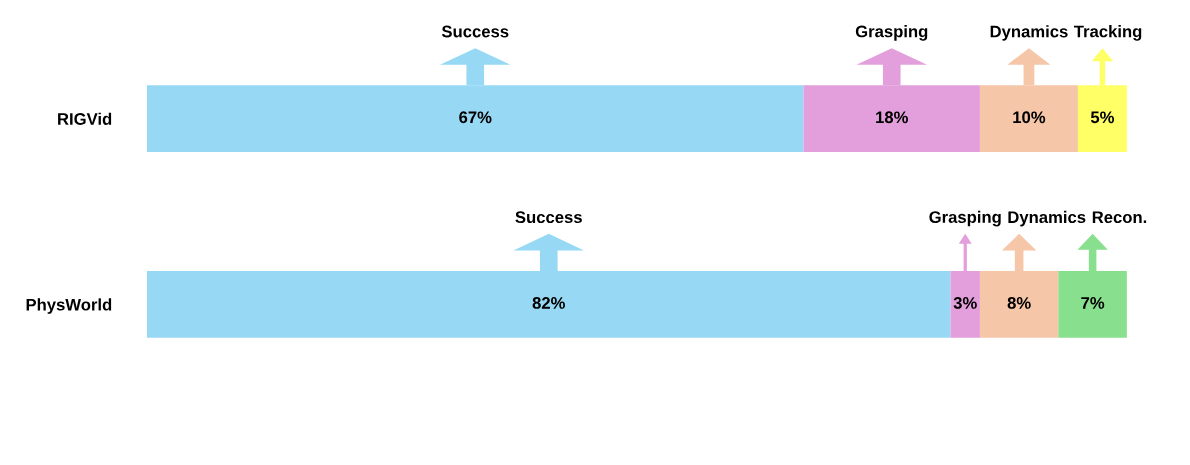 The image size is (1190, 465). Describe the element at coordinates (1019, 303) in the screenshot. I see `data-label: 8%` at that location.